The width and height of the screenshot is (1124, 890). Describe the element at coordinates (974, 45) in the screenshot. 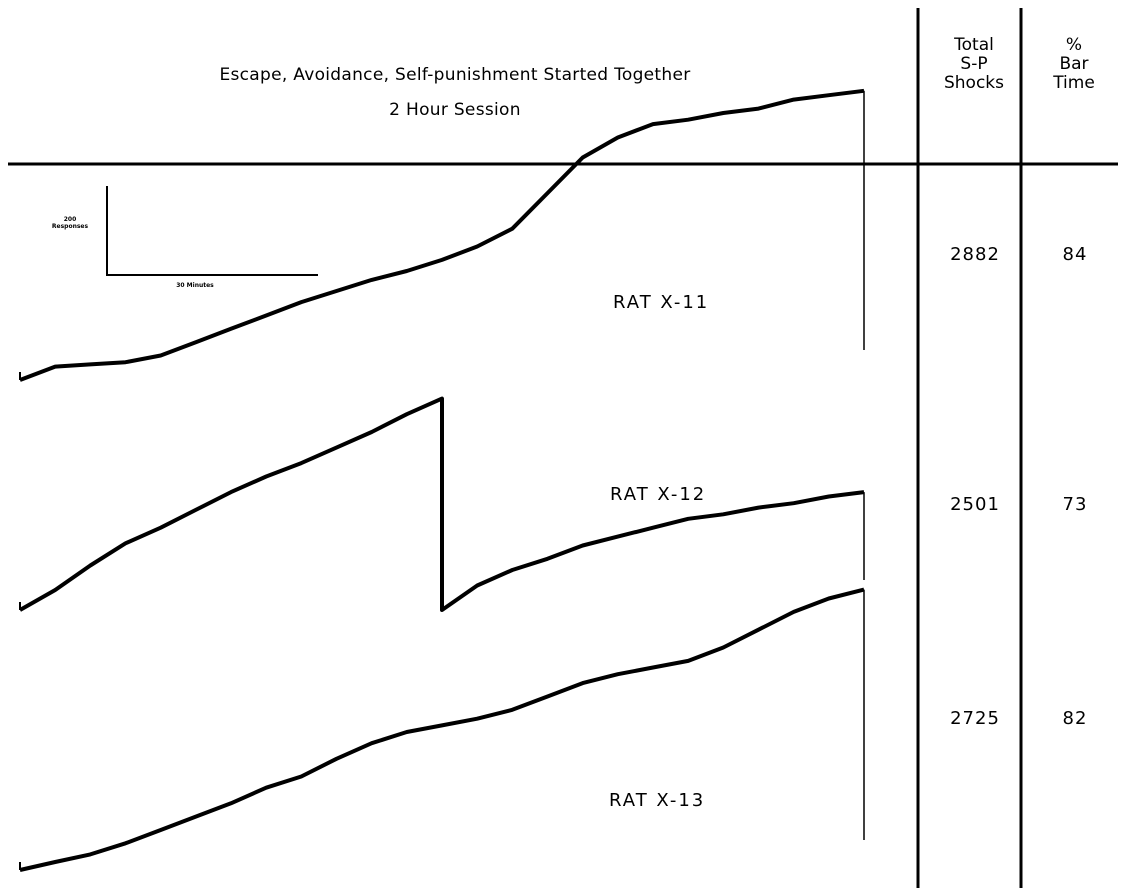

I see `column-header-line: Total` at that location.